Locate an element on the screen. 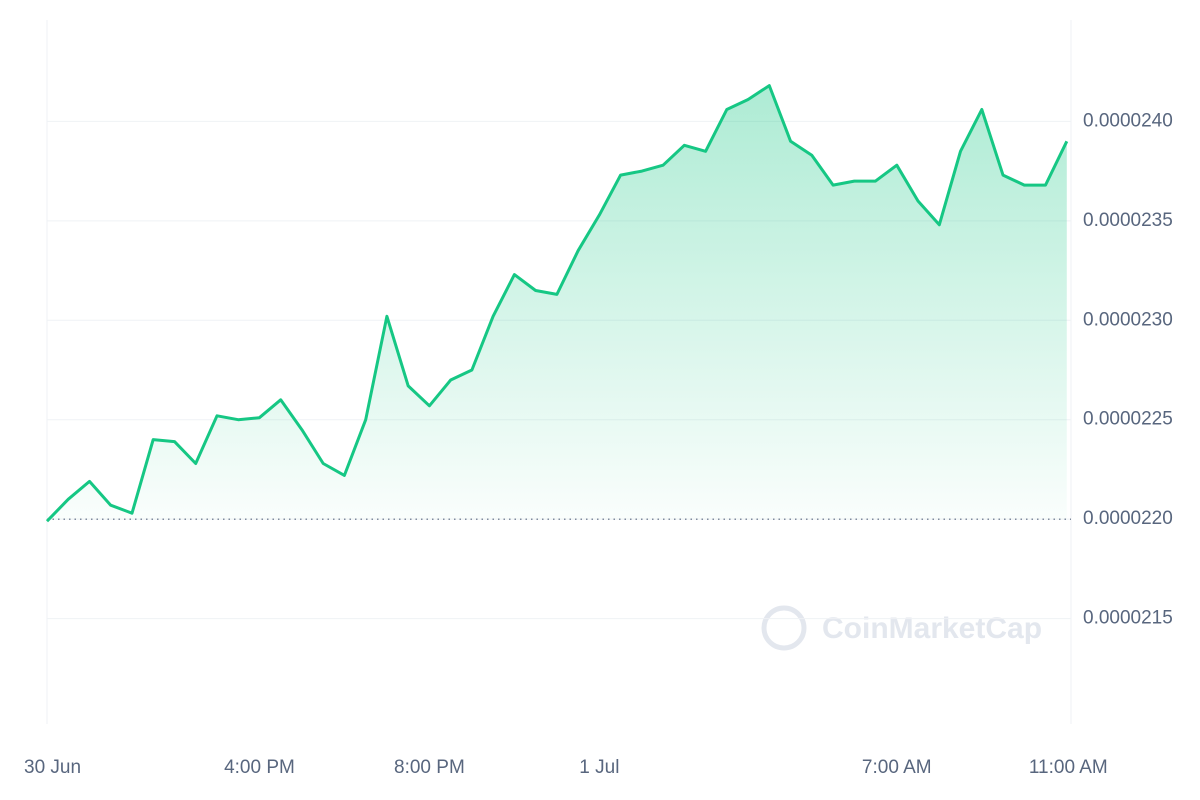 Image resolution: width=1200 pixels, height=800 pixels. x-tick-label: 7:00 AM is located at coordinates (897, 767).